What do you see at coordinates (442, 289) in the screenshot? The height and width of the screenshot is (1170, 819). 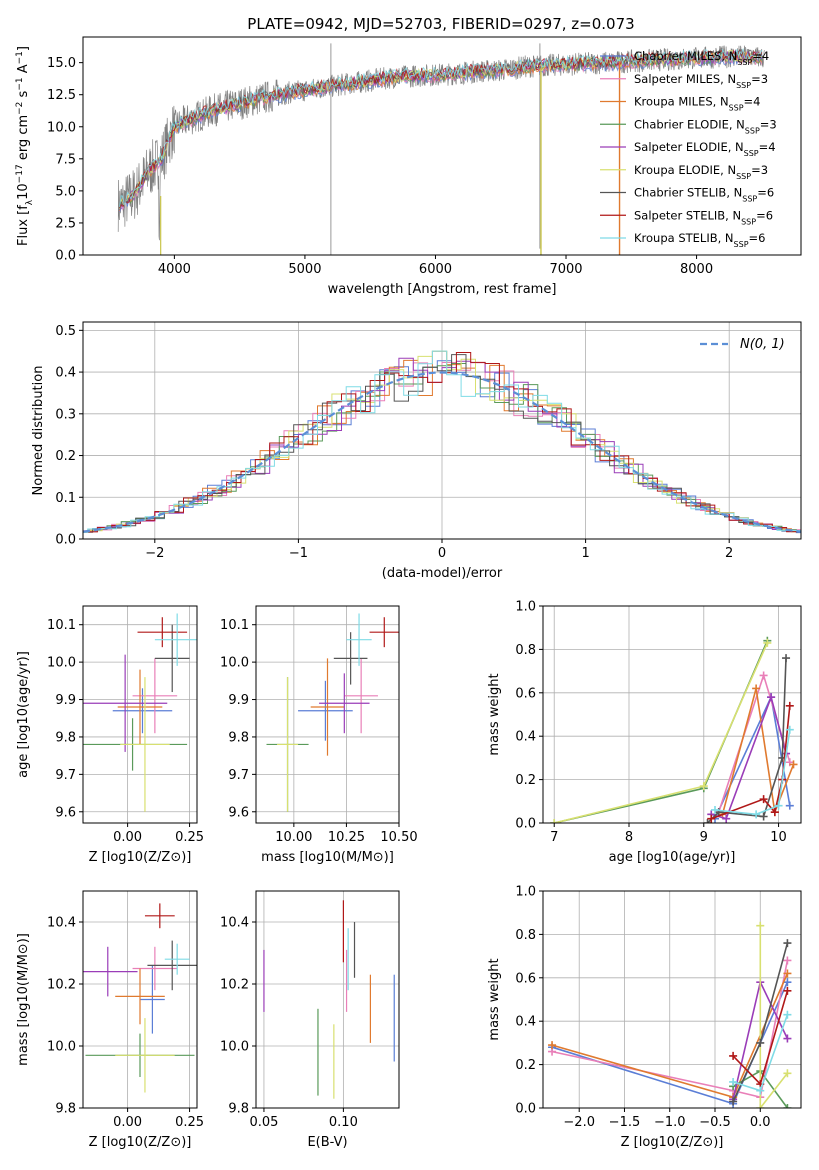 I see `x-axis-label: wavelength [Angstrom, rest frame]` at bounding box center [442, 289].